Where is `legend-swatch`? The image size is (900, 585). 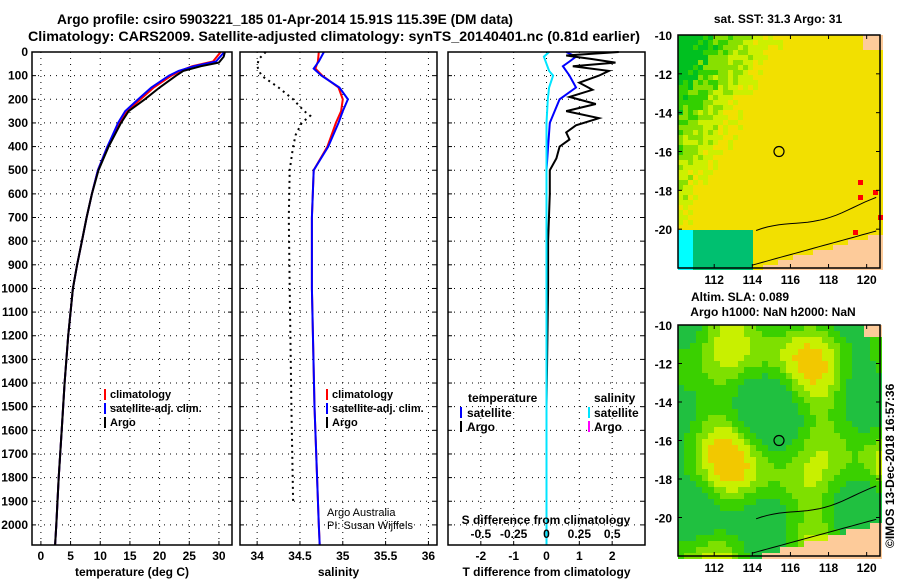
legend-swatch is located at coordinates (589, 412).